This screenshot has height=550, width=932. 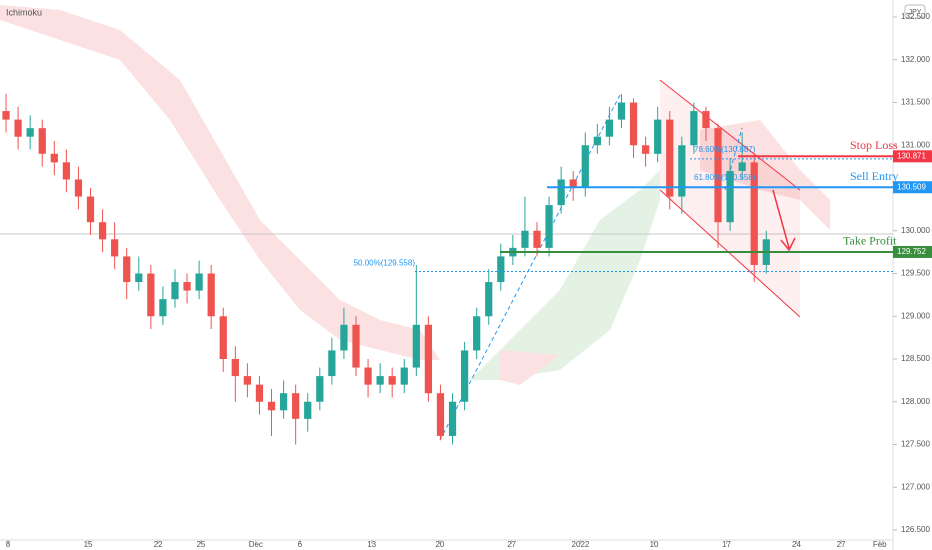 I want to click on fib-label: 61.80%(130.558), so click(x=725, y=177).